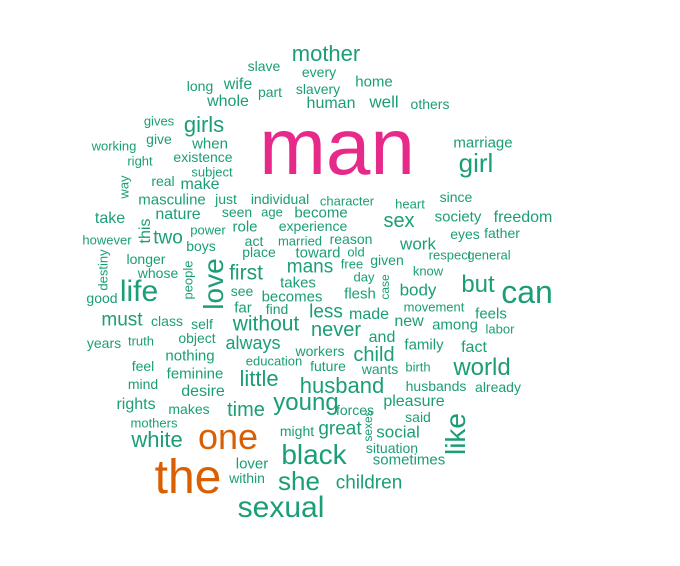  I want to click on word-right: right, so click(140, 161).